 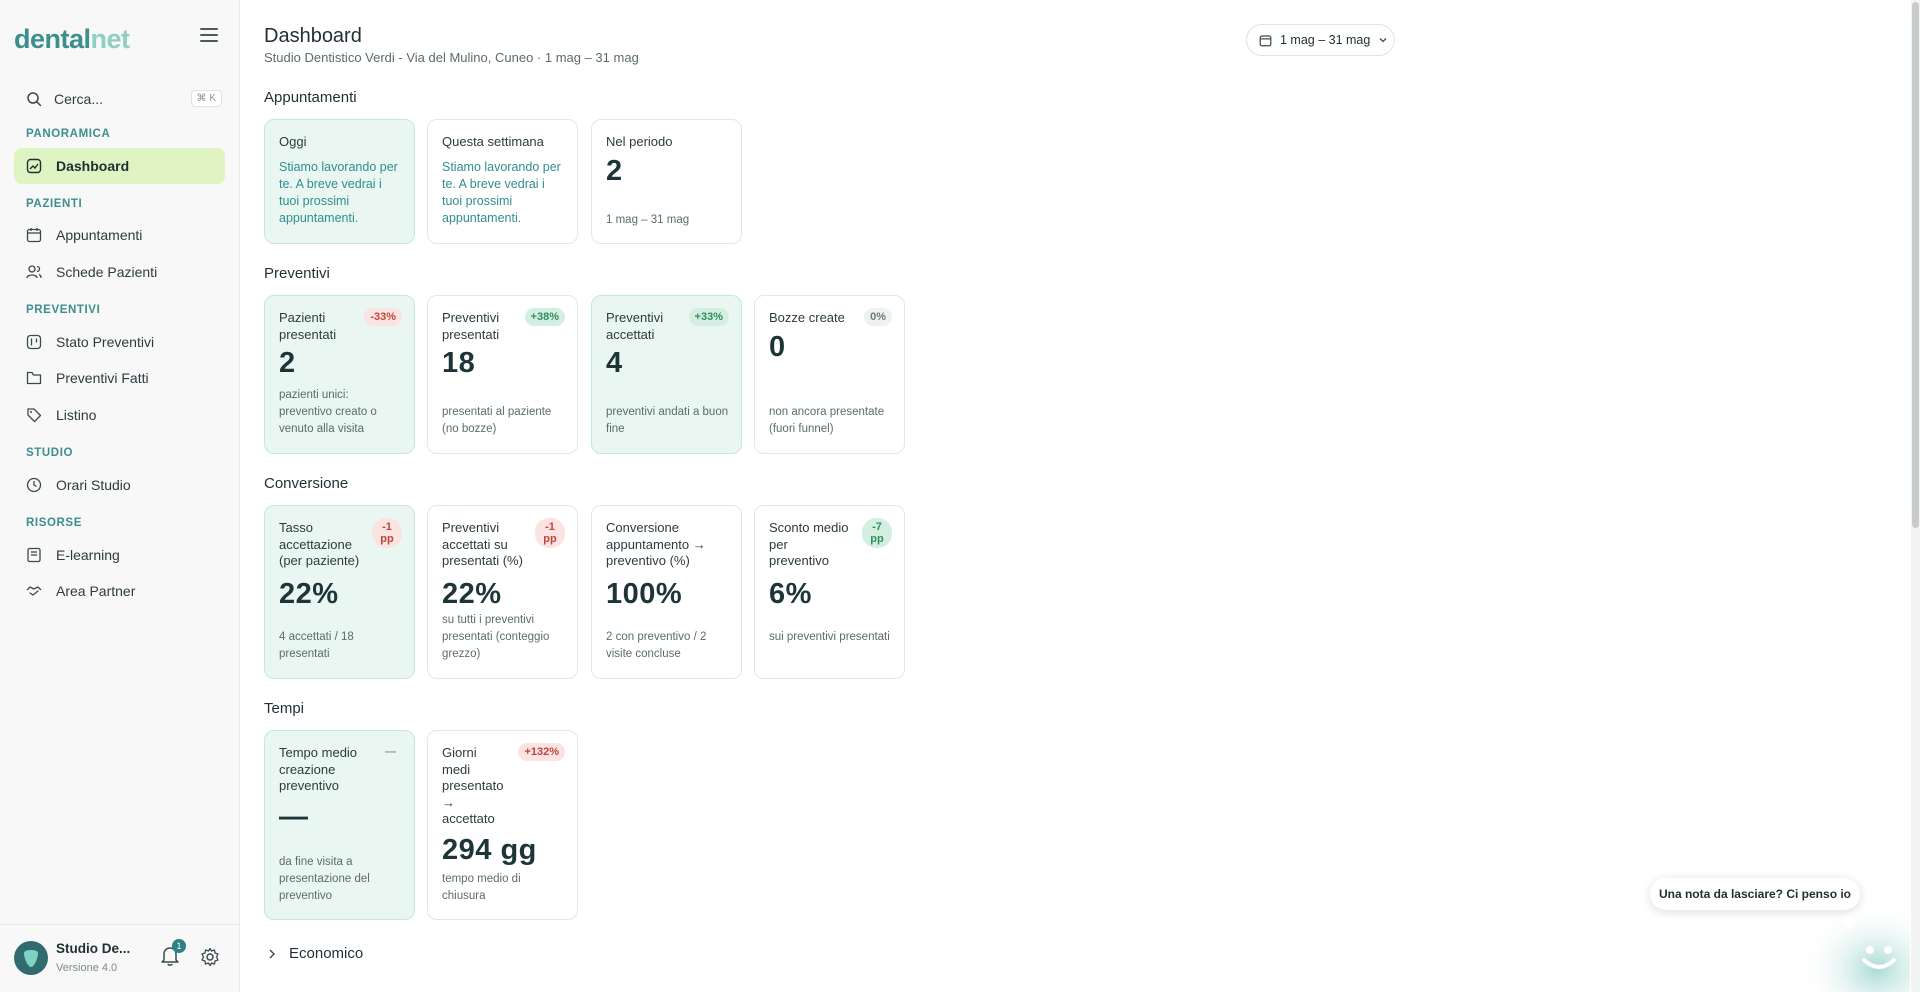 I want to click on section-title-appuntamenti: Appuntamenti, so click(x=310, y=97).